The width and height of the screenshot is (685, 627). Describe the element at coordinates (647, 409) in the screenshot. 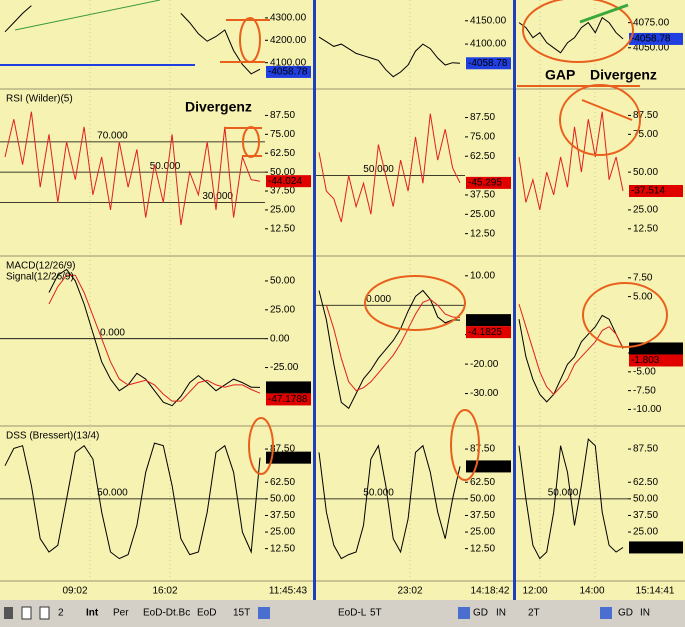

I see `y-tick-label: -10.00` at that location.